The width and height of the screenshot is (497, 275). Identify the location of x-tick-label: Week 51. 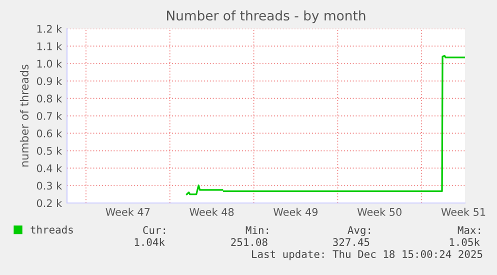
(463, 212).